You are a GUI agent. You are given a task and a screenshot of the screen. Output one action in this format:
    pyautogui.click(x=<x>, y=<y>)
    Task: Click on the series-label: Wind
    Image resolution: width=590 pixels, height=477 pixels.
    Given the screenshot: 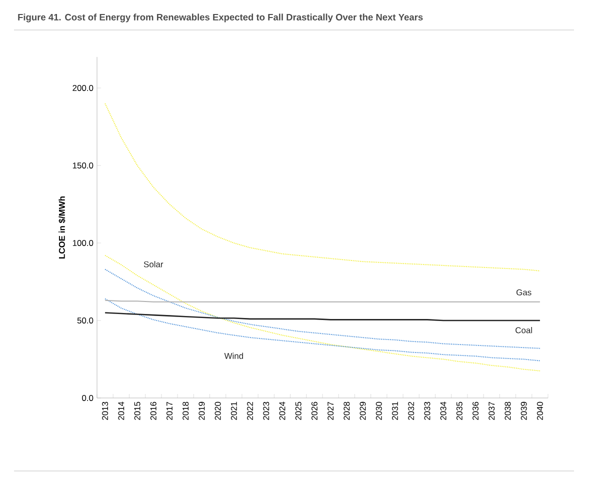 What is the action you would take?
    pyautogui.click(x=234, y=355)
    